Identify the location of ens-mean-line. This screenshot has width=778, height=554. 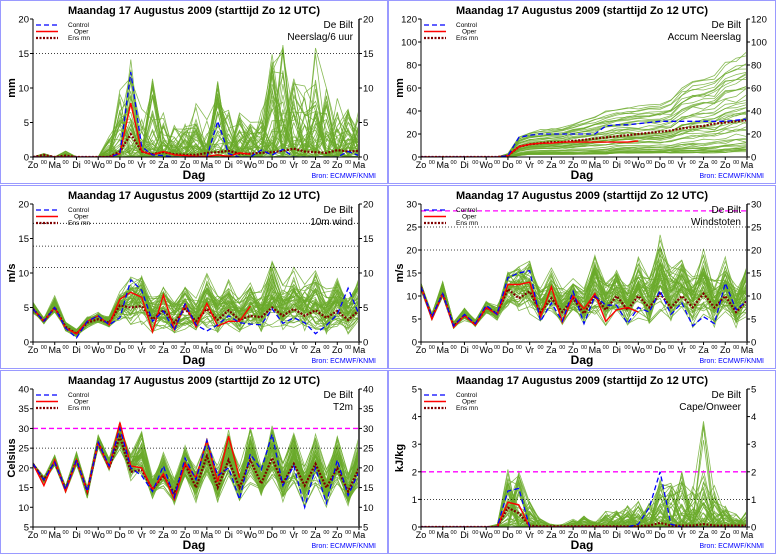
(196, 320).